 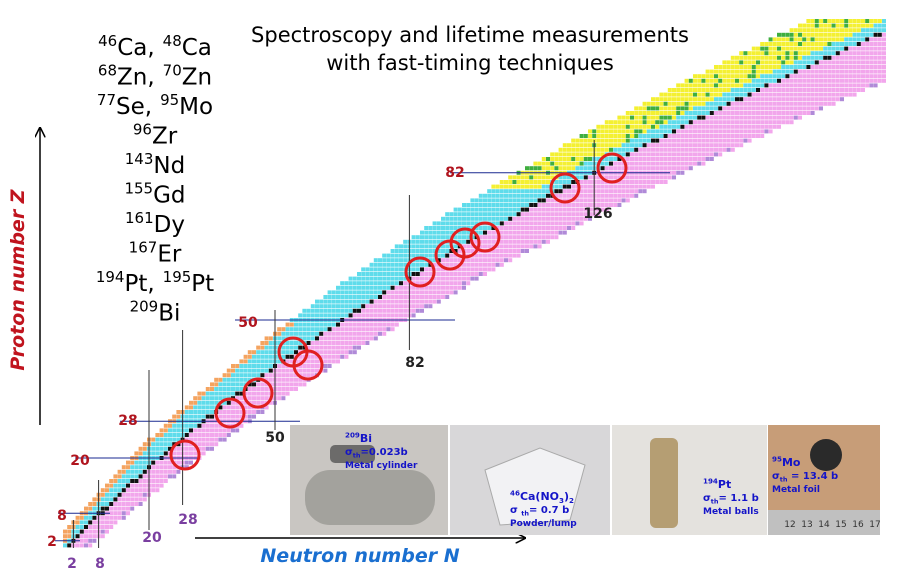 I want to click on proton-magic-number: 2, so click(x=52, y=542).